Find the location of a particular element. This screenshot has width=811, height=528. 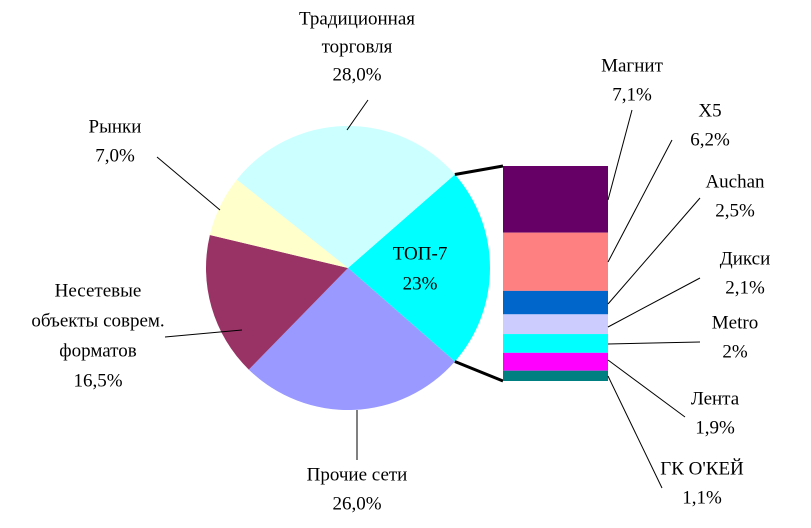

segment-label: Metro is located at coordinates (735, 322).